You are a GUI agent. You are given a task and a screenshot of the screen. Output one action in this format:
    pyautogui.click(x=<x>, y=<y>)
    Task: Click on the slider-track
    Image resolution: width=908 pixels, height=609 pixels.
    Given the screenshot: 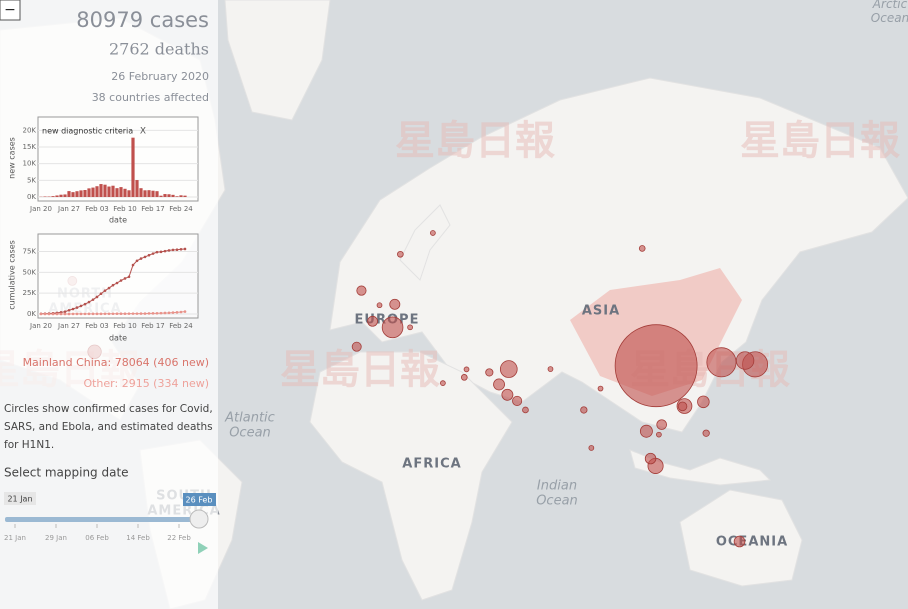 What is the action you would take?
    pyautogui.click(x=102, y=519)
    